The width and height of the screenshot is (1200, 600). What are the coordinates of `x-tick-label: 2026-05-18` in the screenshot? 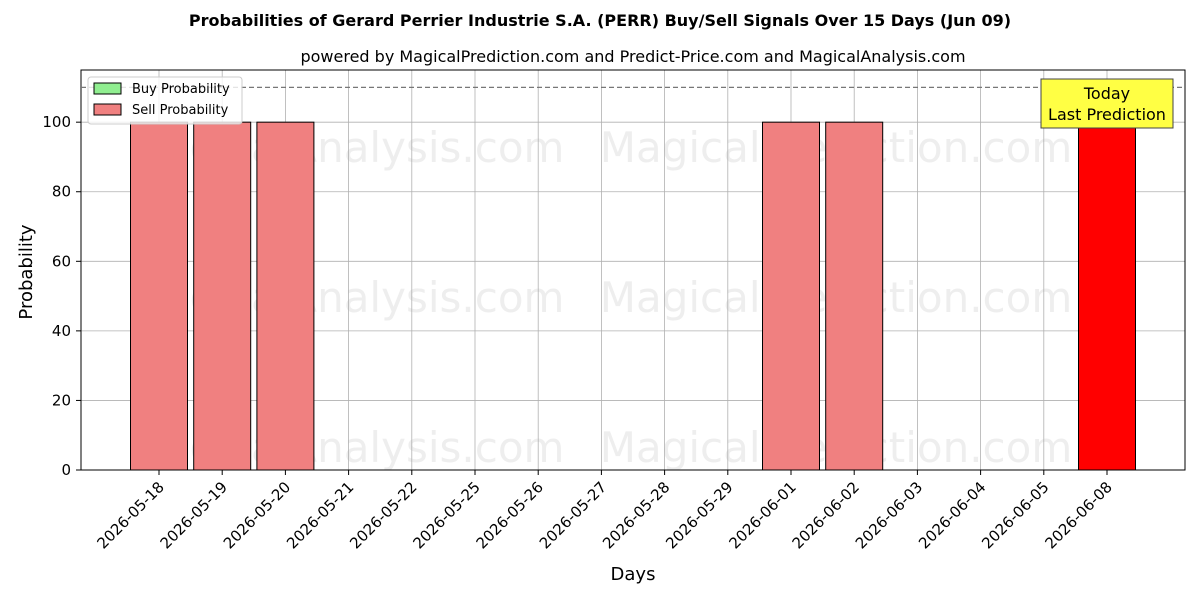 It's located at (130, 515).